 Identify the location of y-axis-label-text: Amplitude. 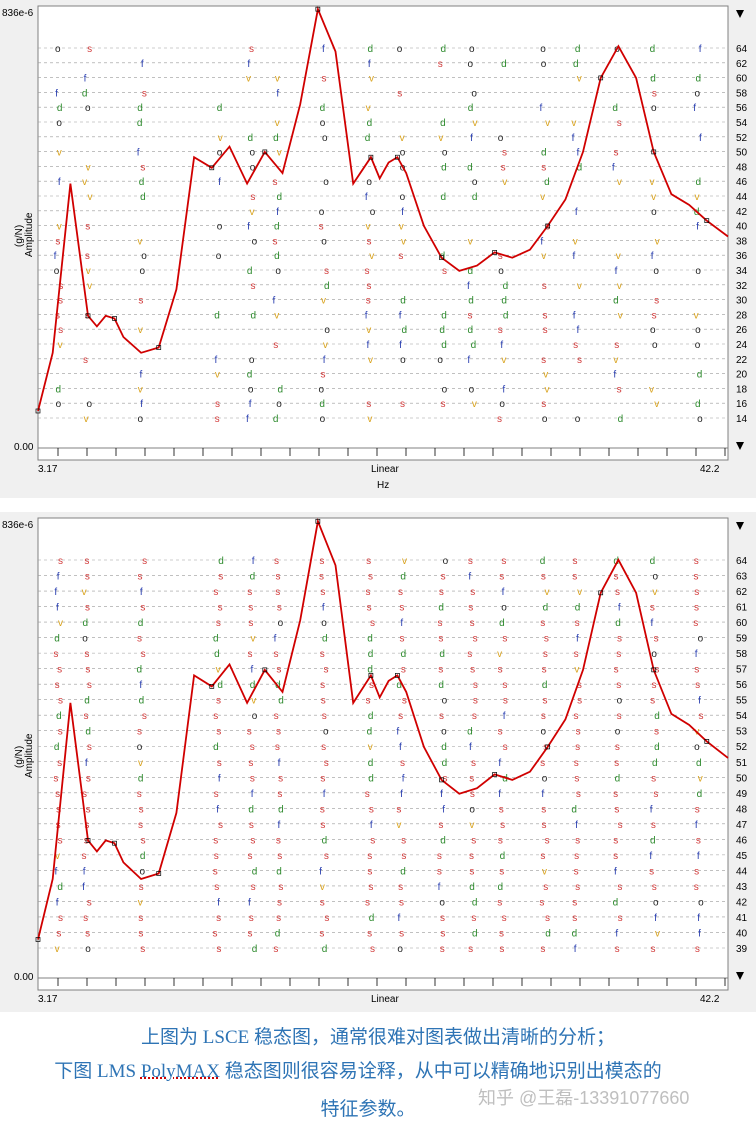
(29, 234).